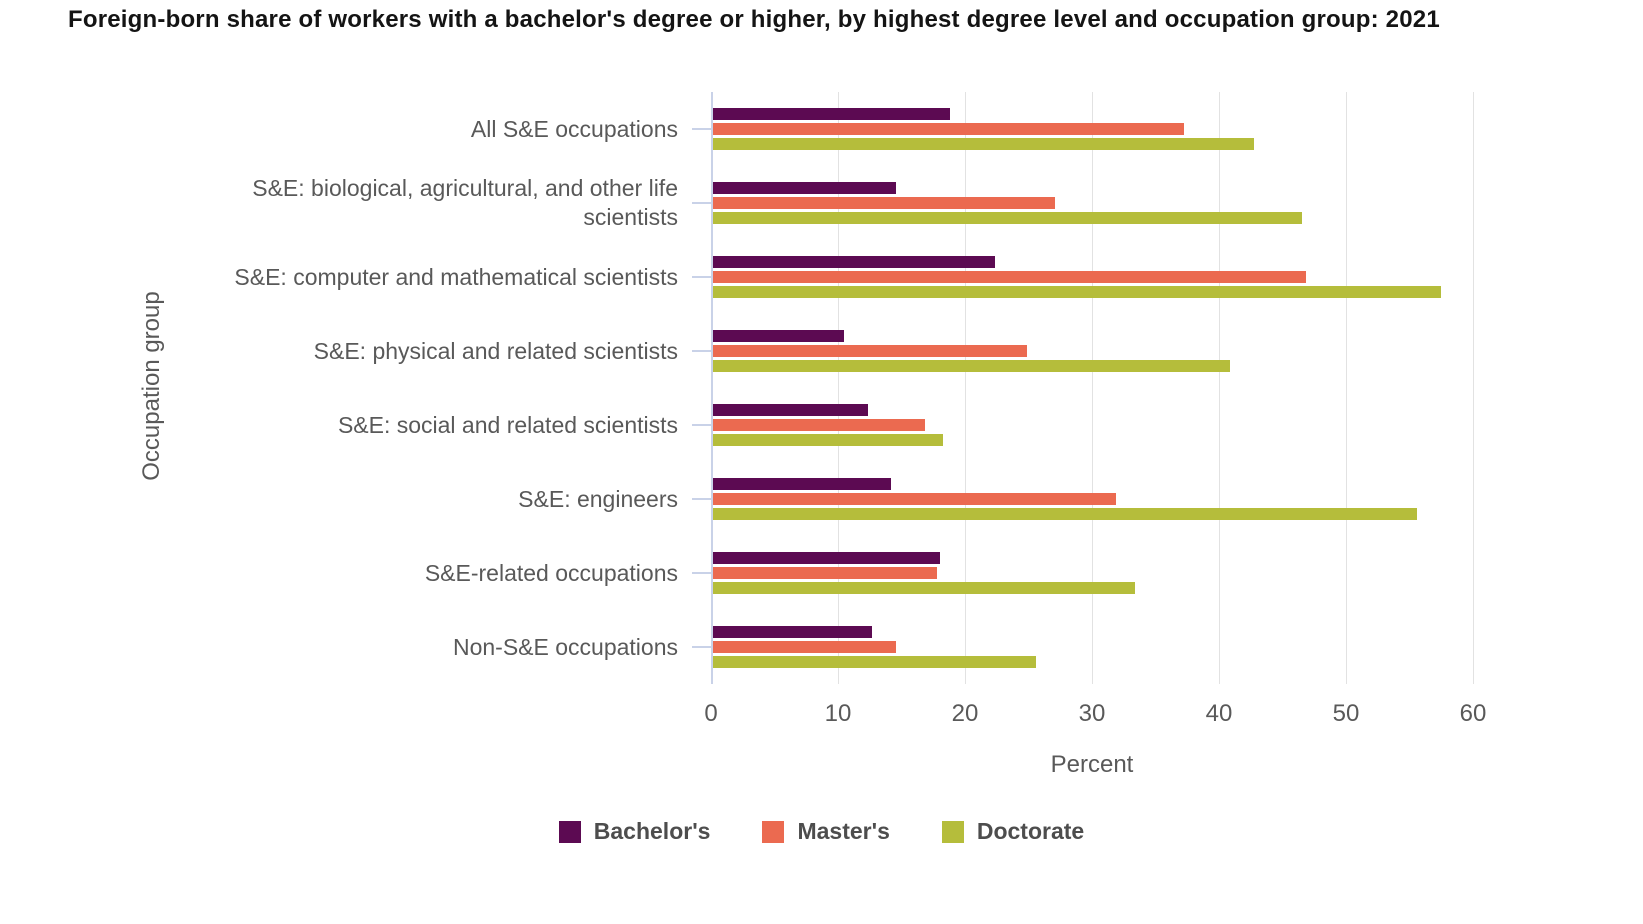  I want to click on x-tick-label-20: 20, so click(965, 713).